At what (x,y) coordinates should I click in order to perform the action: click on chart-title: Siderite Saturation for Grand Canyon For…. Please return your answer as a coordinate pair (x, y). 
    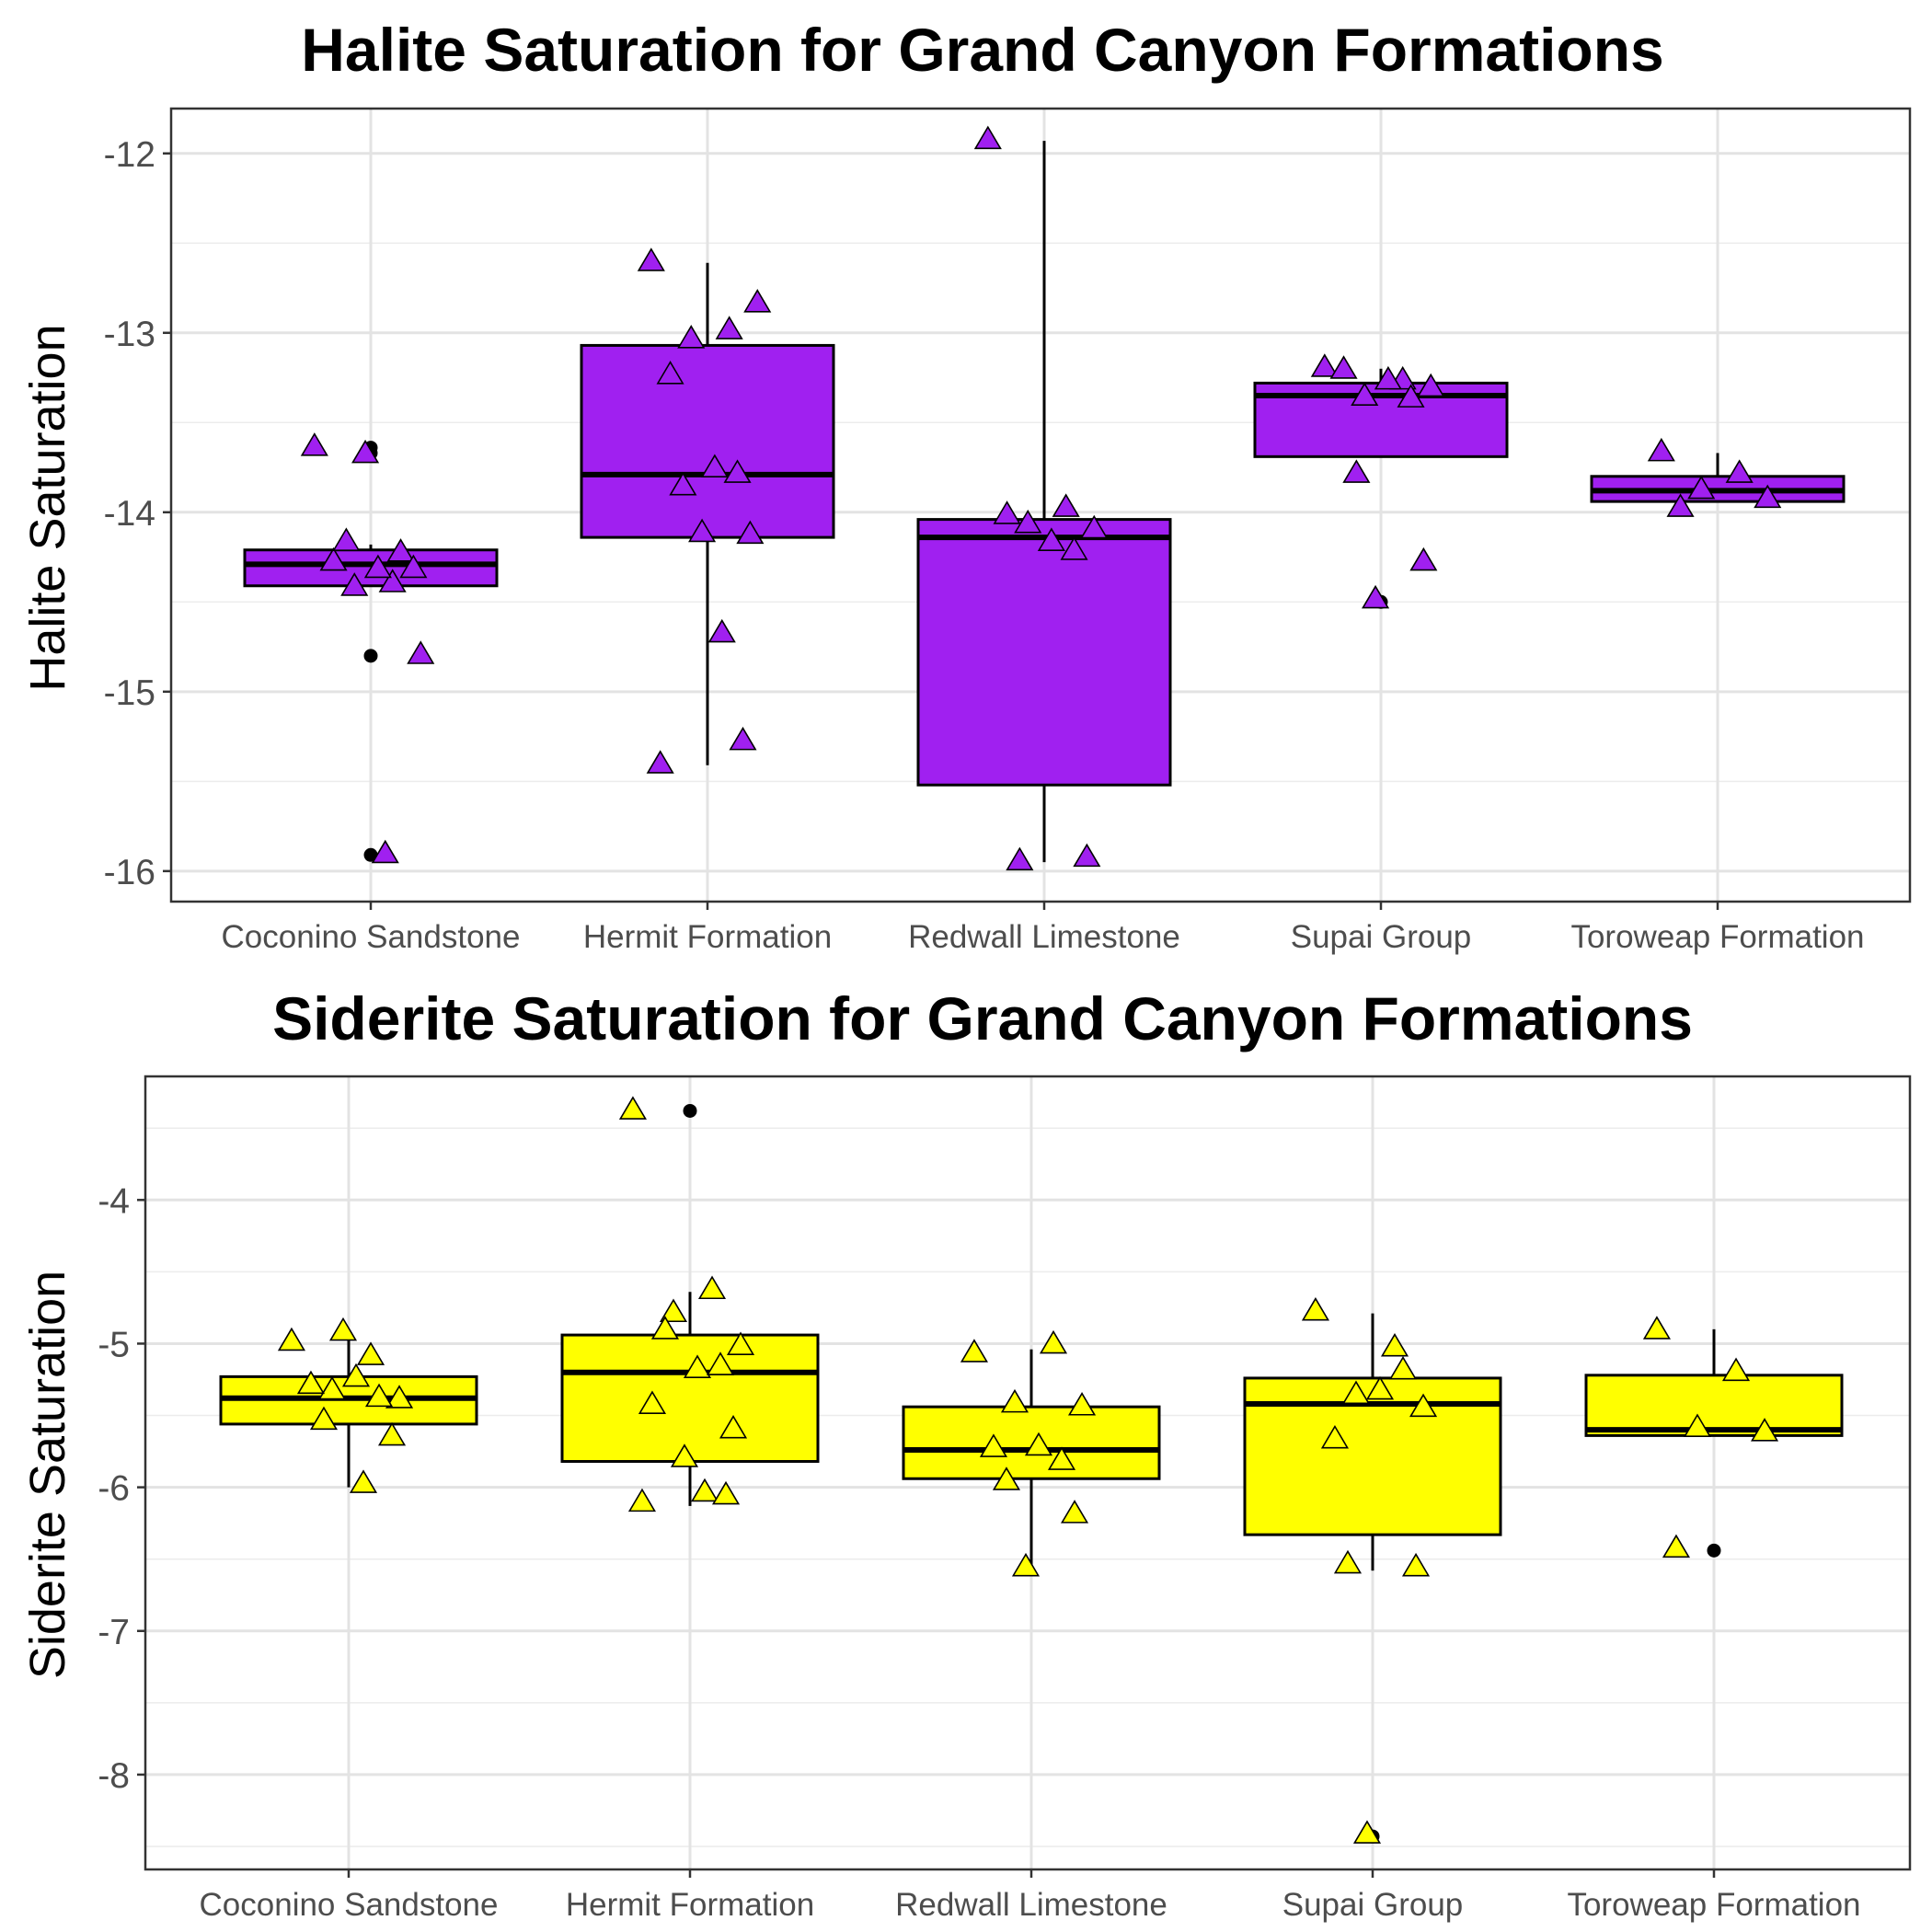
    Looking at the image, I should click on (982, 1018).